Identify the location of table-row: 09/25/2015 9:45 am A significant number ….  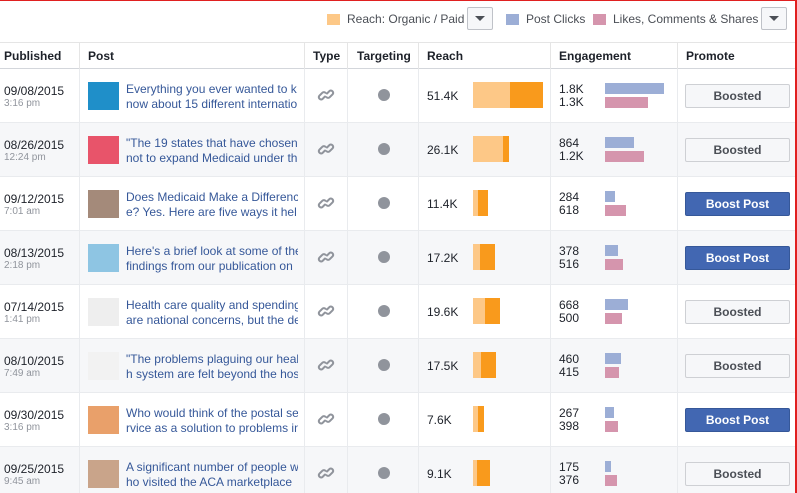
(397, 470).